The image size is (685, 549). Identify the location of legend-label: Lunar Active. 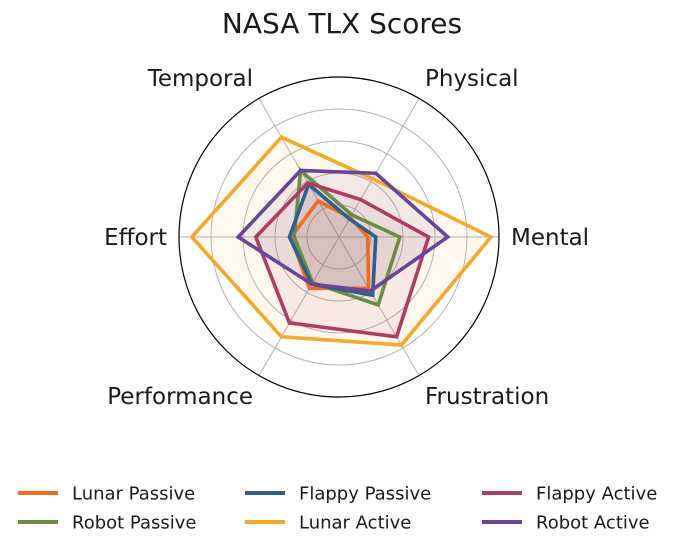
(355, 523).